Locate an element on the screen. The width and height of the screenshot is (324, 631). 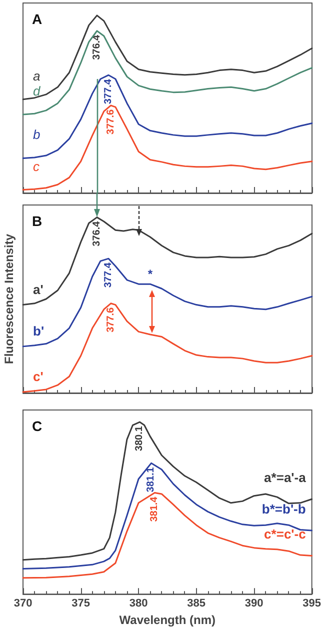
x-tick-label: 385 is located at coordinates (196, 604).